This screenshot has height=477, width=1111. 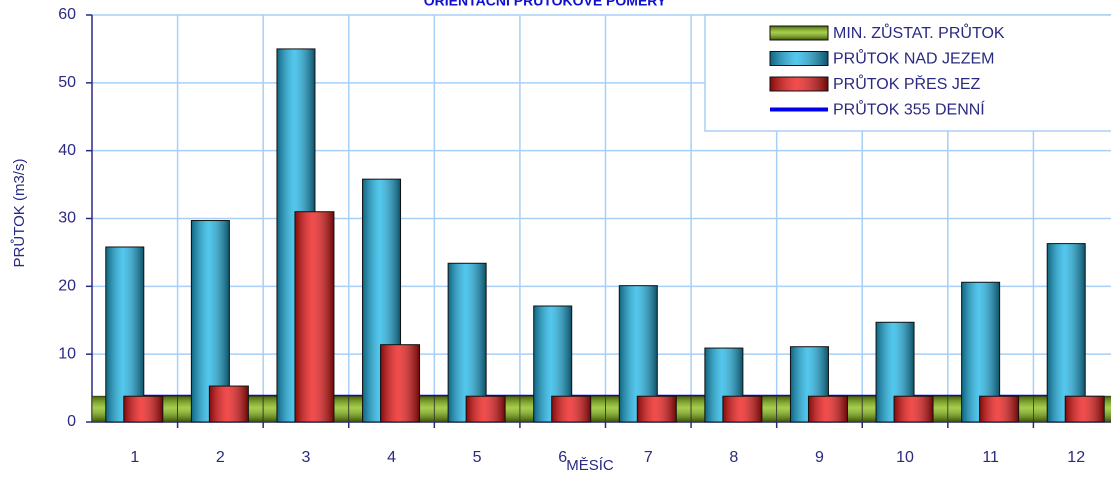 What do you see at coordinates (477, 457) in the screenshot?
I see `x-tick-label: 5` at bounding box center [477, 457].